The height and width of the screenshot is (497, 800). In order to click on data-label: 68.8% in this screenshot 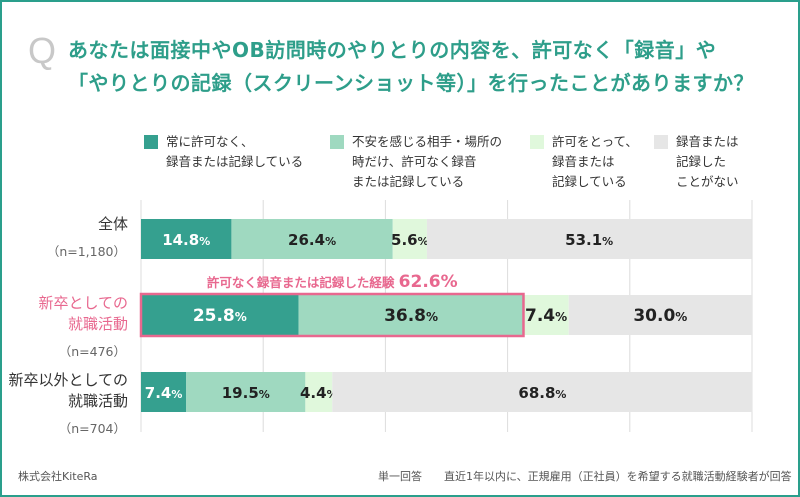, I will do `click(542, 393)`.